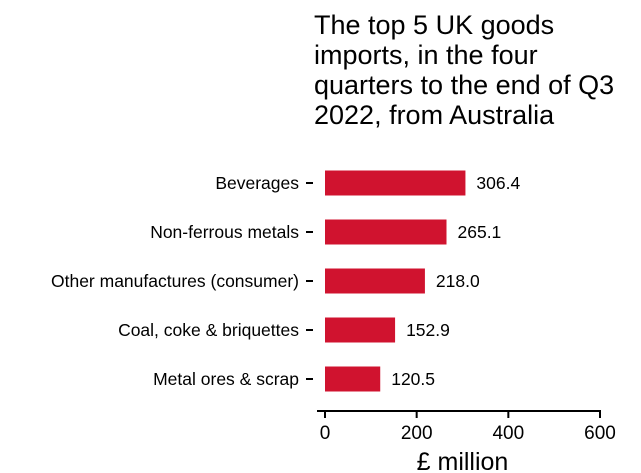 Image resolution: width=641 pixels, height=473 pixels. I want to click on category-label: Coal, coke & briquettes, so click(208, 330).